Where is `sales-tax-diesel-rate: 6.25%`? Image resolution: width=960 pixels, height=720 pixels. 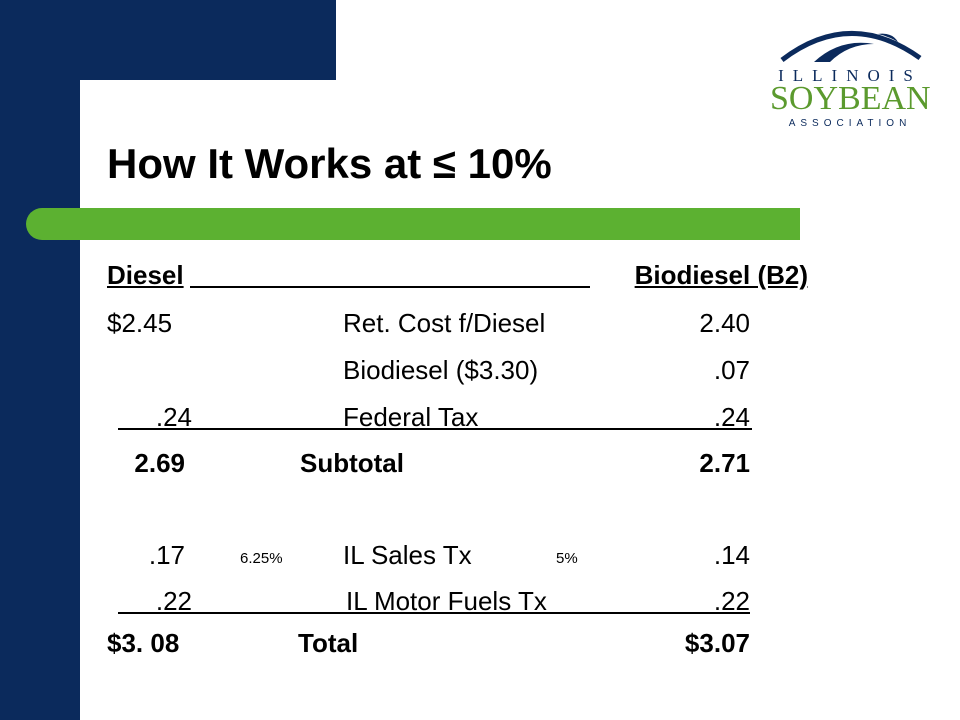
sales-tax-diesel-rate: 6.25% is located at coordinates (261, 558).